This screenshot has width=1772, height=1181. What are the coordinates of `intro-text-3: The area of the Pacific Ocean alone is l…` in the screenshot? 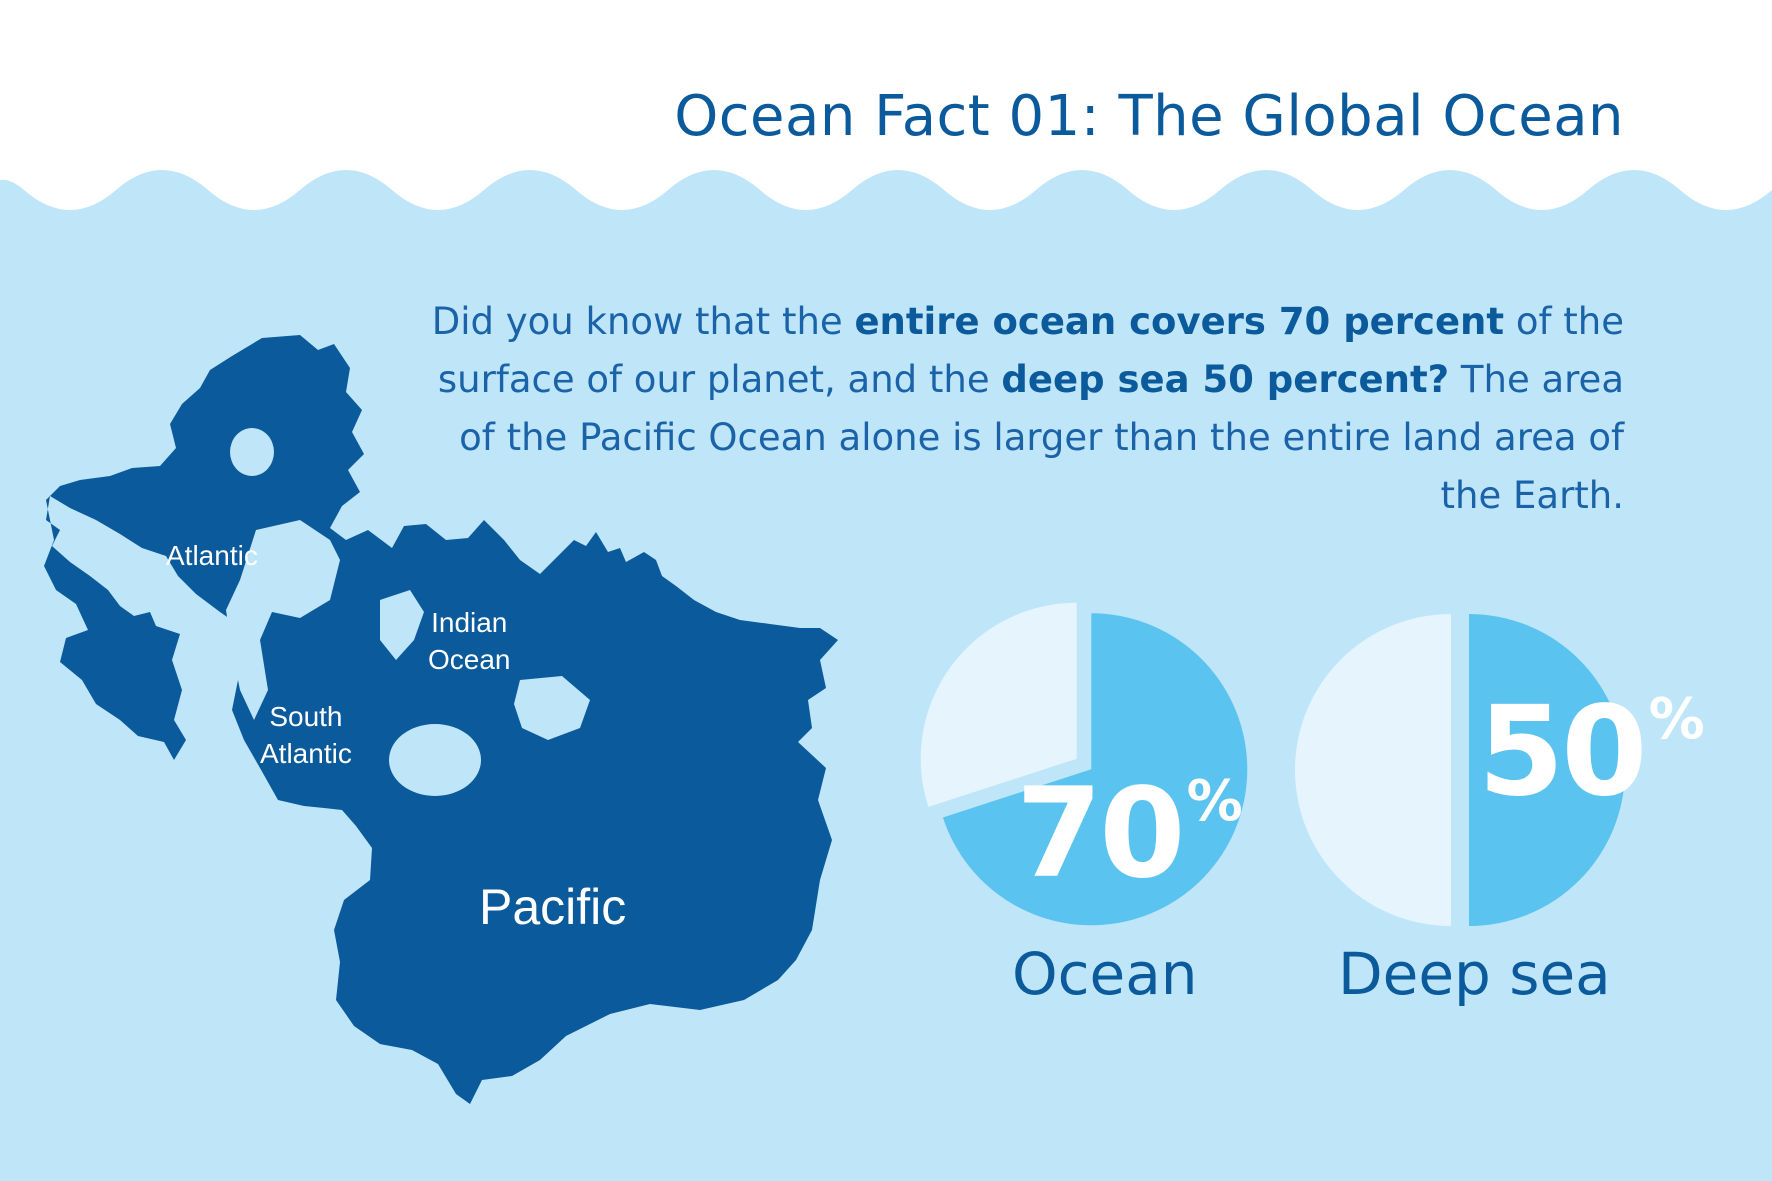 It's located at (1041, 437).